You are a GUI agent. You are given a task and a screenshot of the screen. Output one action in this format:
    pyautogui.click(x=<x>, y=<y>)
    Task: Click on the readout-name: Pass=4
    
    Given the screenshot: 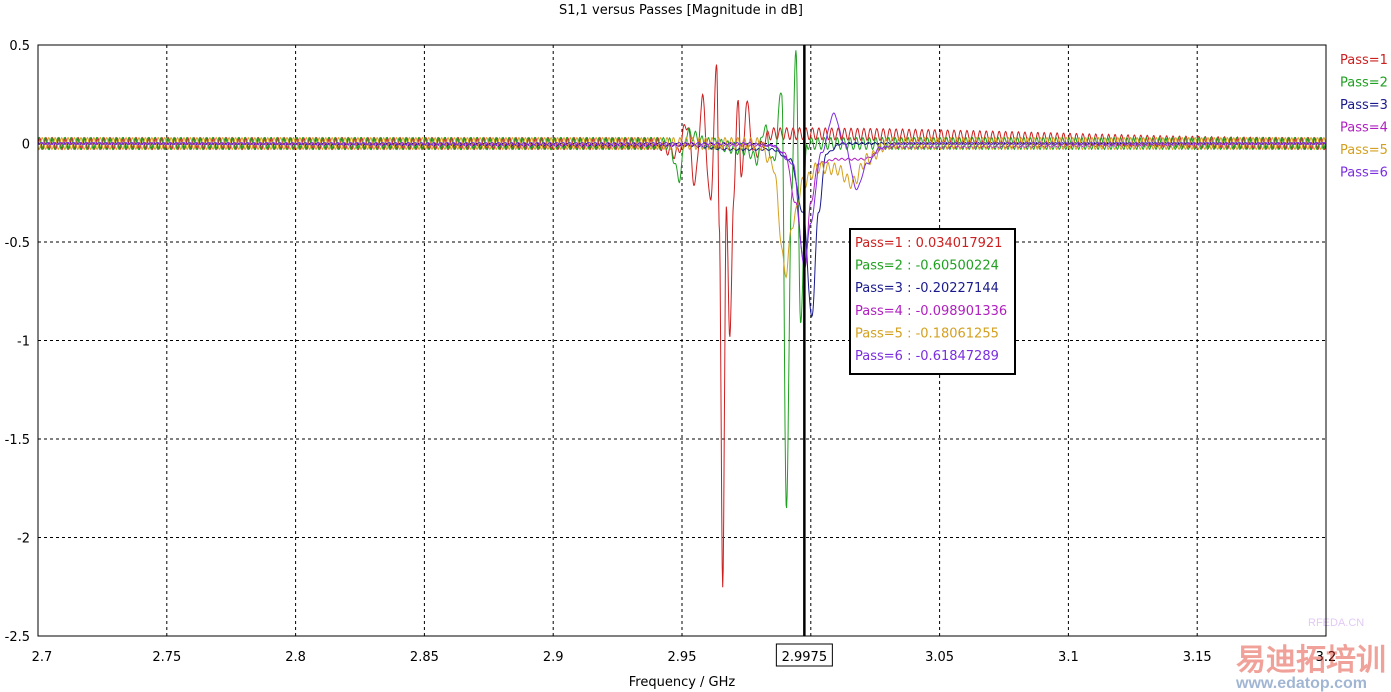 What is the action you would take?
    pyautogui.click(x=879, y=311)
    